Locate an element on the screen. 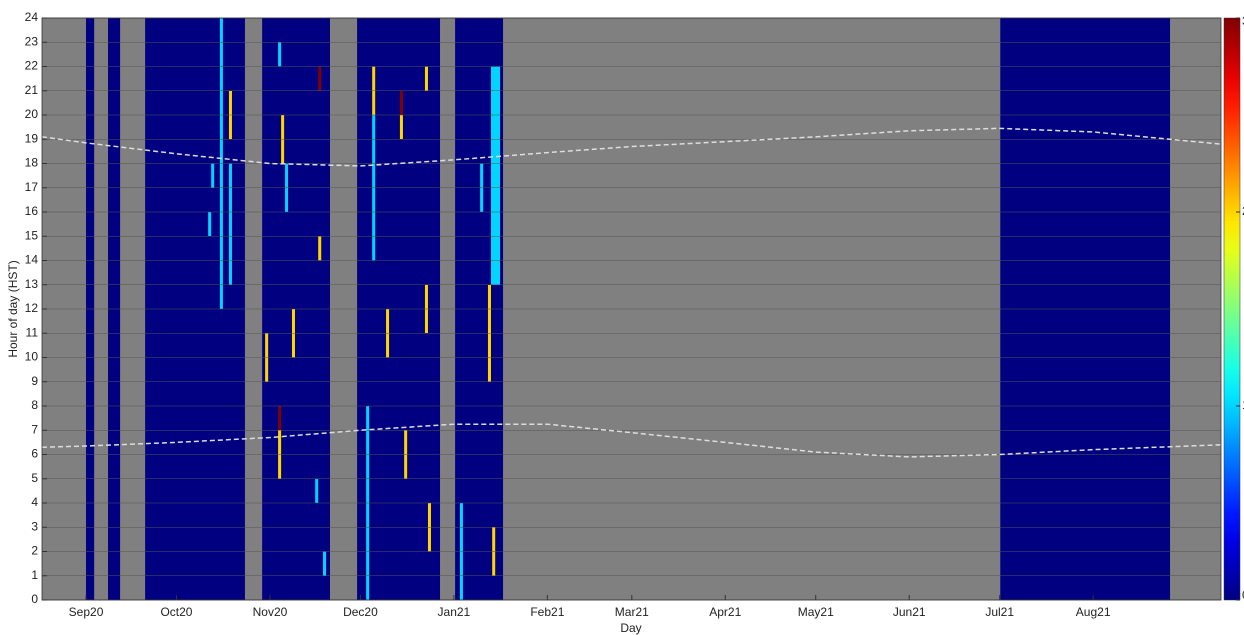  x-axis-label: Day is located at coordinates (630, 628).